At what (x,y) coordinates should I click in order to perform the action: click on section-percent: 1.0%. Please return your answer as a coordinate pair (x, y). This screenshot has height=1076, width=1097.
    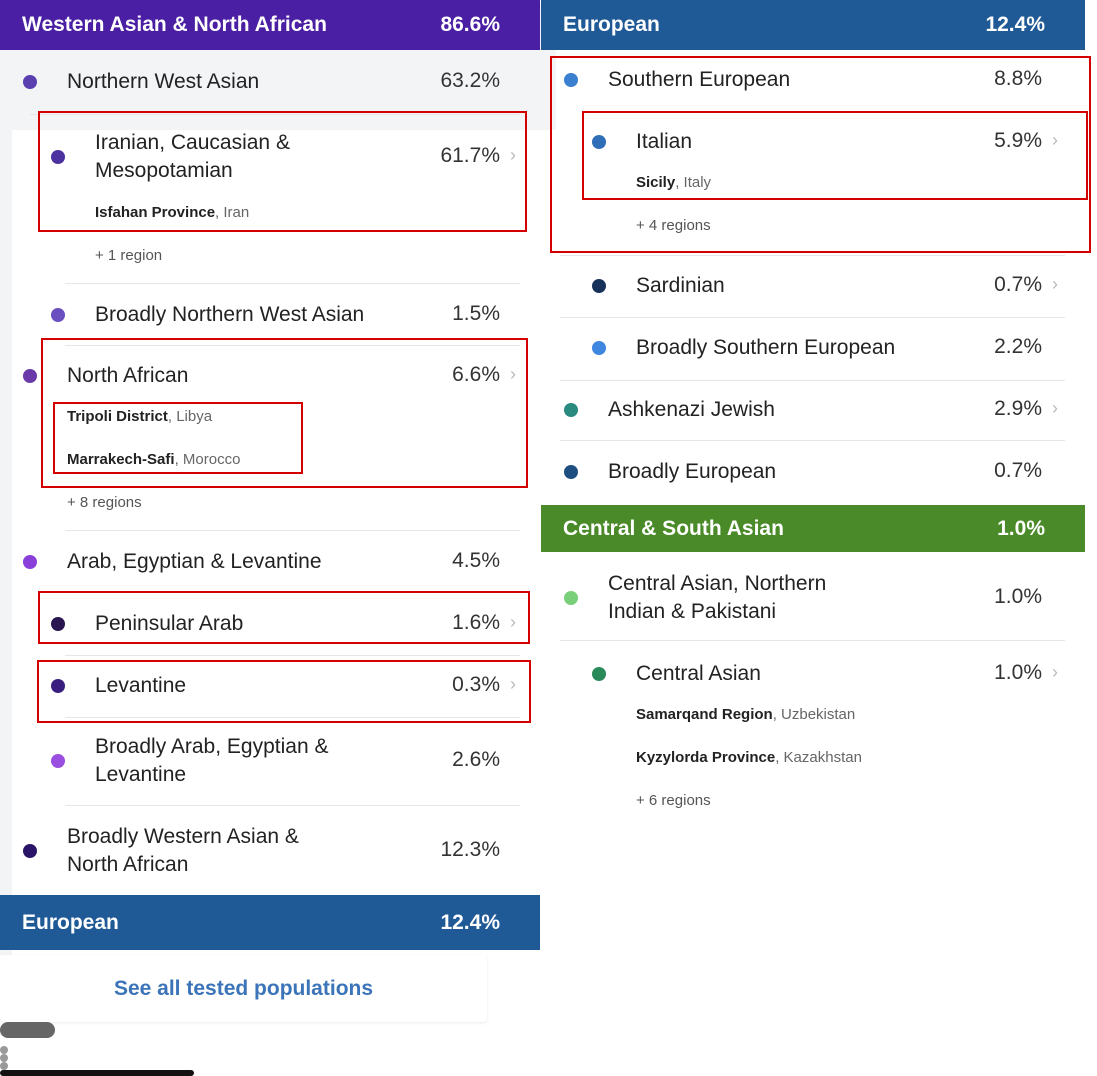
    Looking at the image, I should click on (1021, 528).